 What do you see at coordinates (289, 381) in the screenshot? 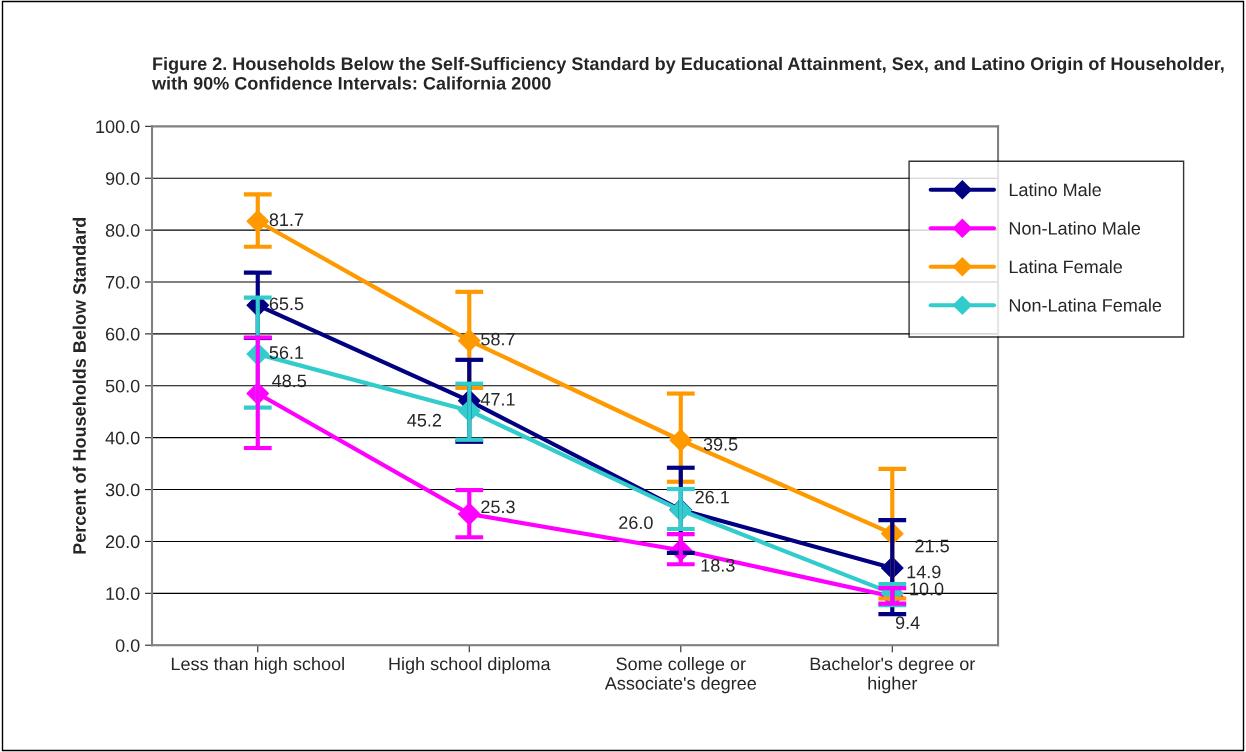
I see `data-label: 48.5` at bounding box center [289, 381].